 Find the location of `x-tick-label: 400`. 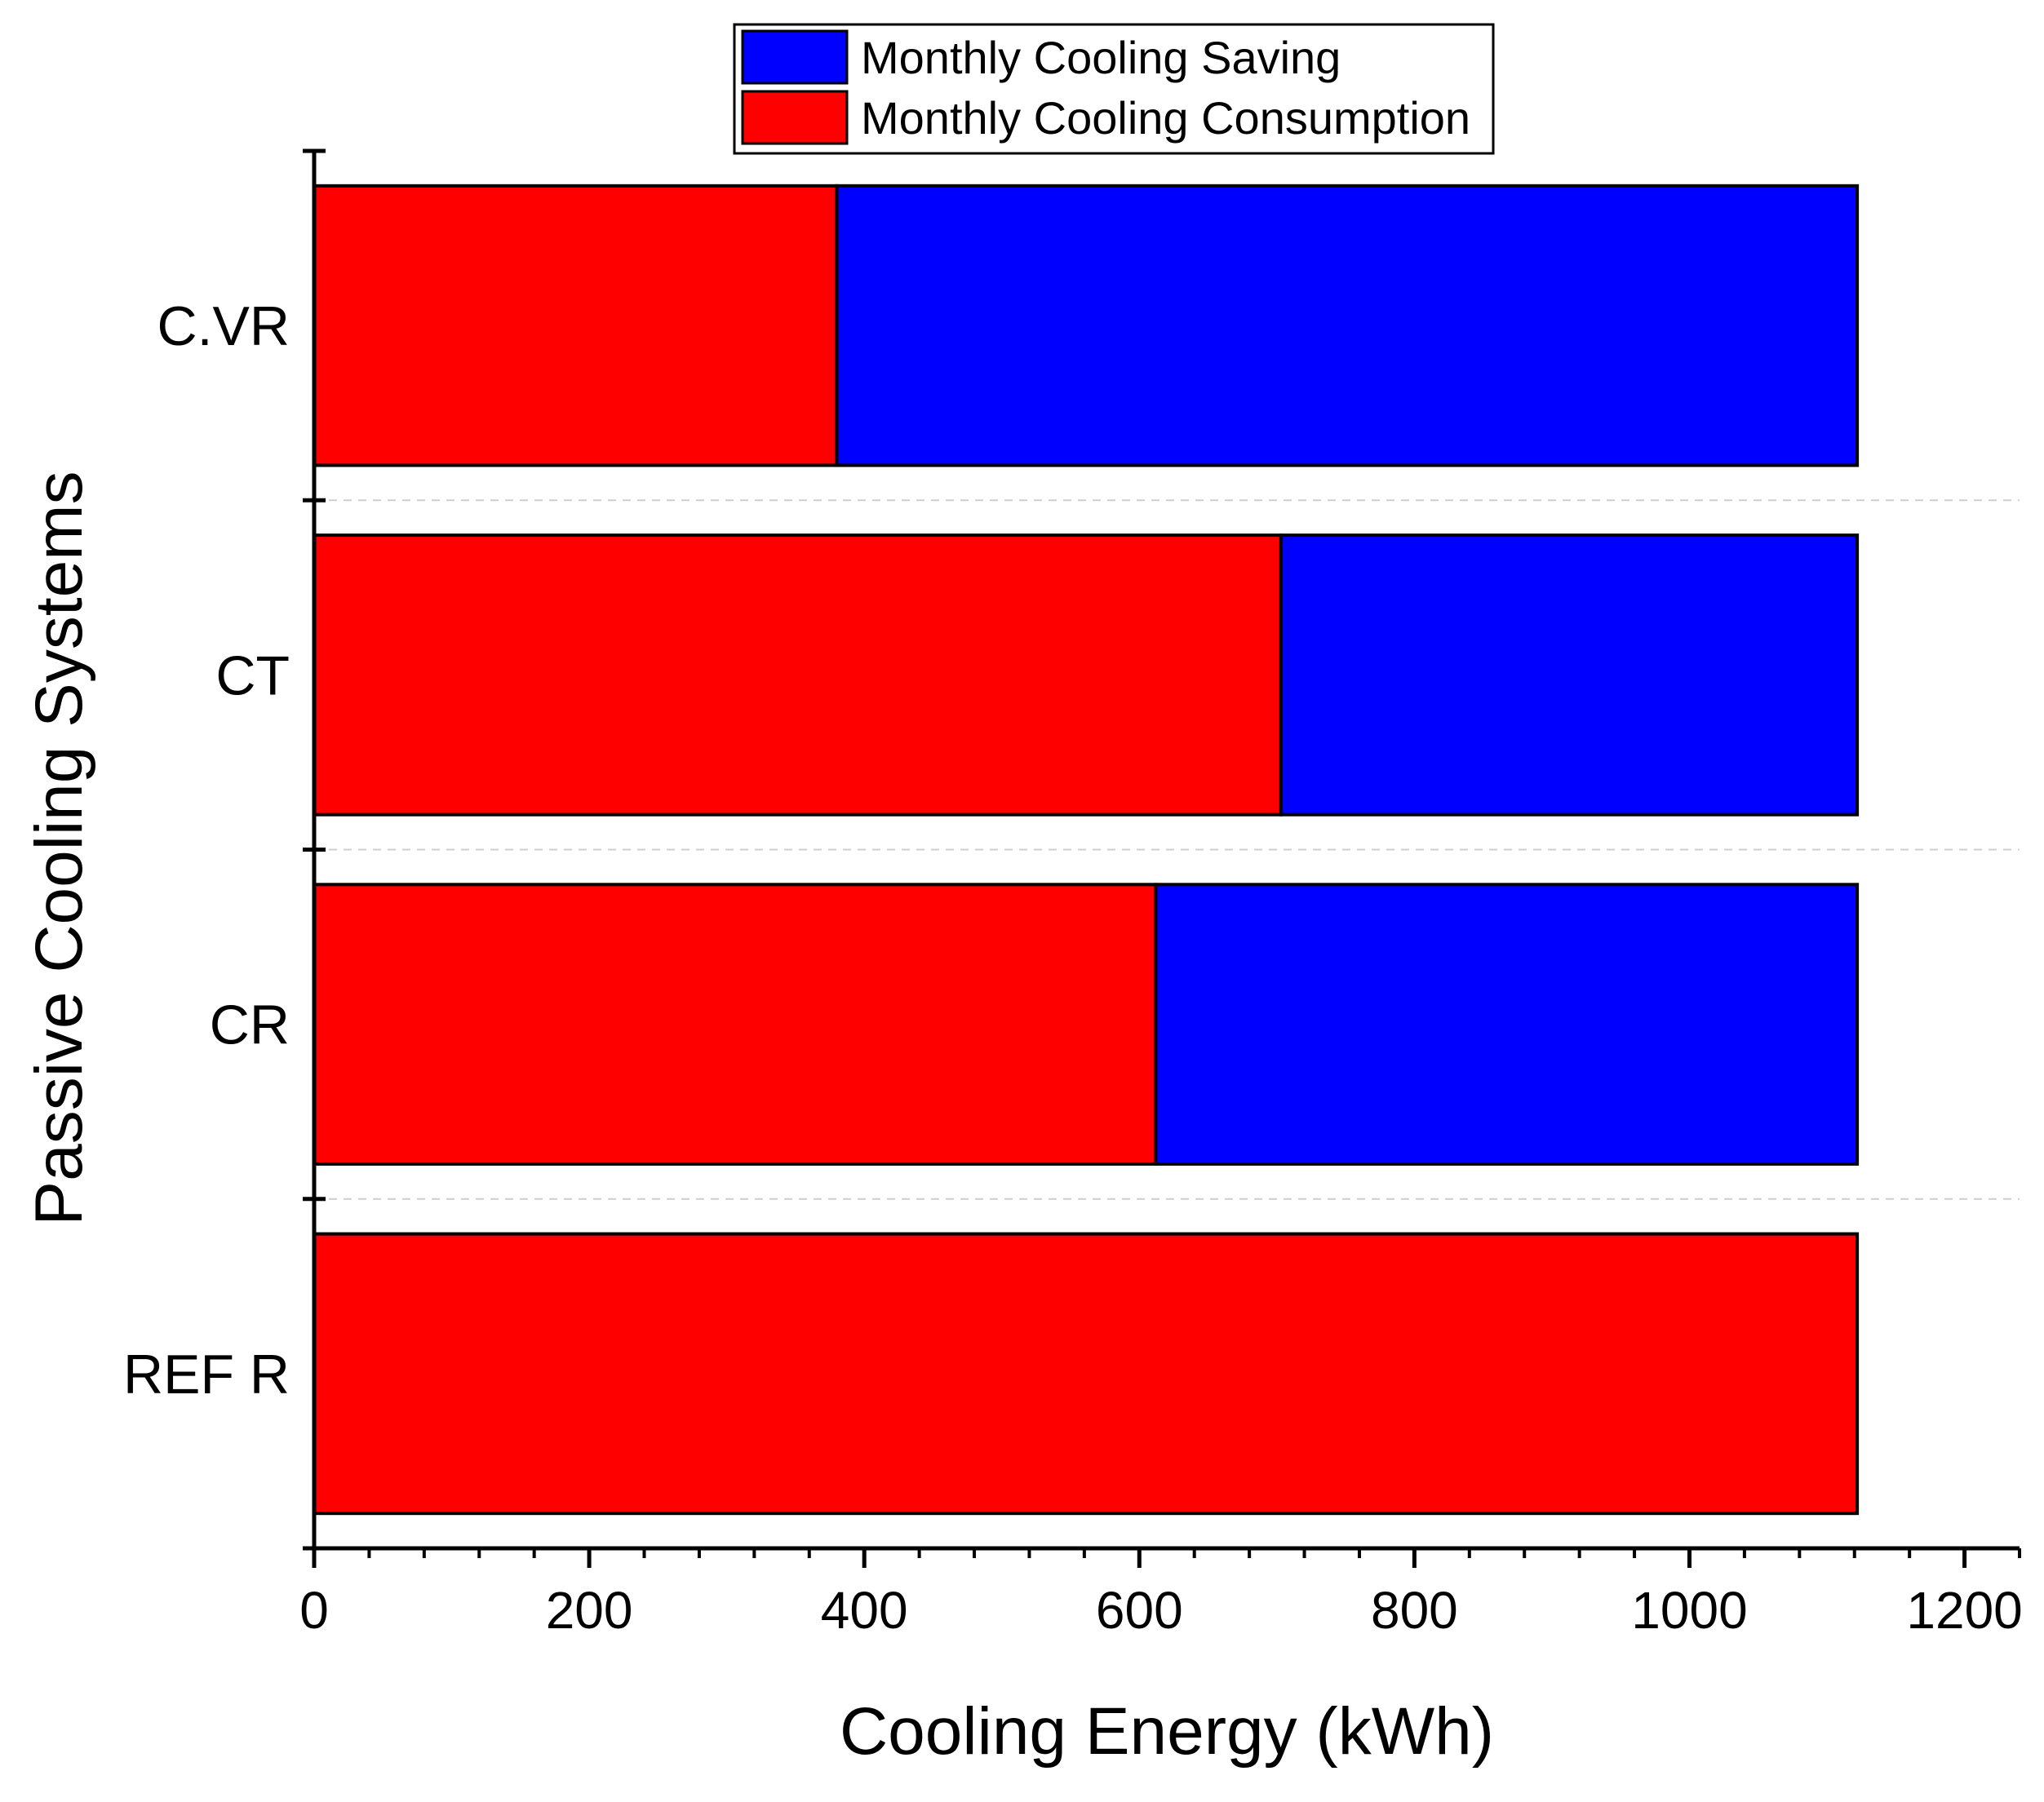

x-tick-label: 400 is located at coordinates (865, 1610).